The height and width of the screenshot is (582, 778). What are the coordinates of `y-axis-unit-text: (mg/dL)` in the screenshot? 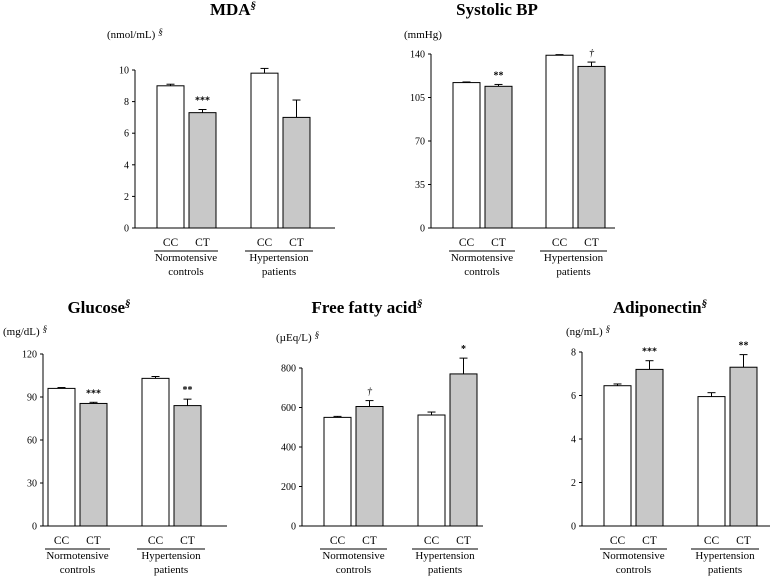 It's located at (21, 332).